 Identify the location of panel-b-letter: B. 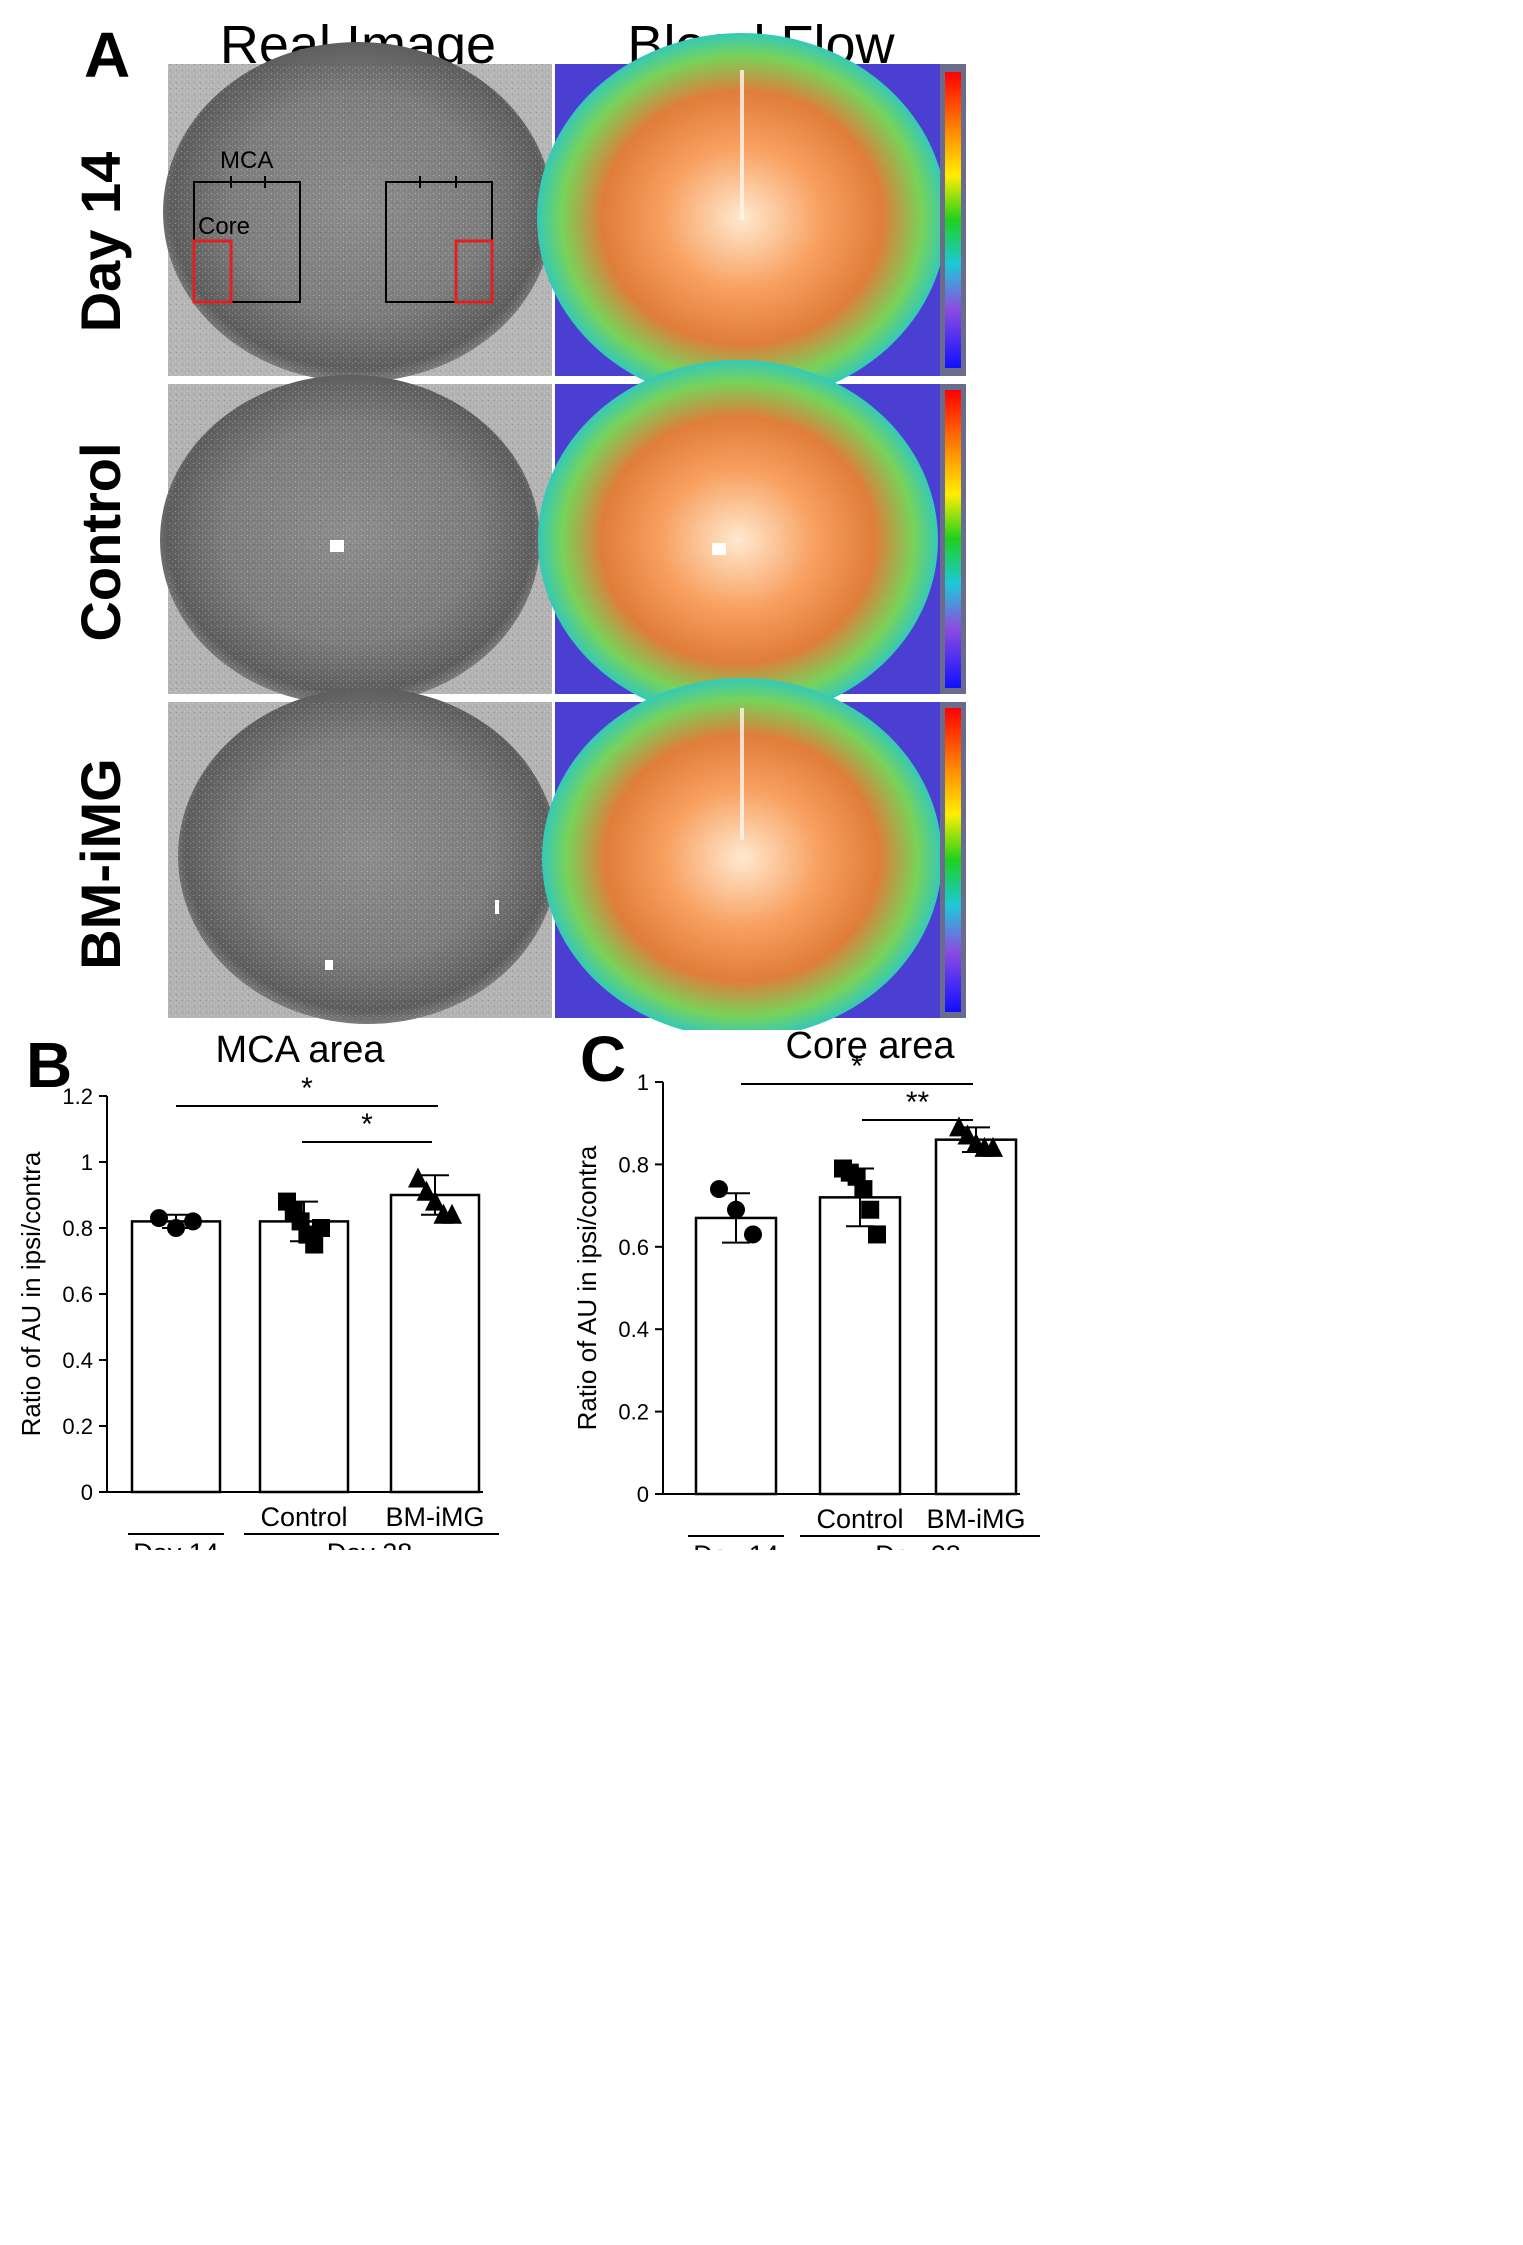
(49, 1065).